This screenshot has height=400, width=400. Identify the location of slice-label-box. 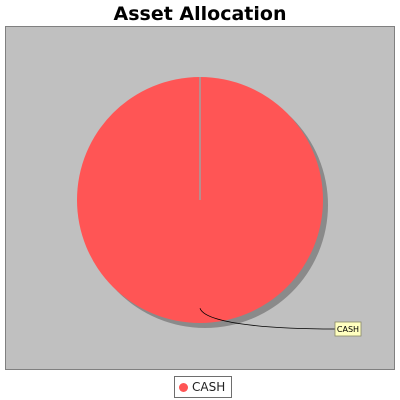
(348, 329).